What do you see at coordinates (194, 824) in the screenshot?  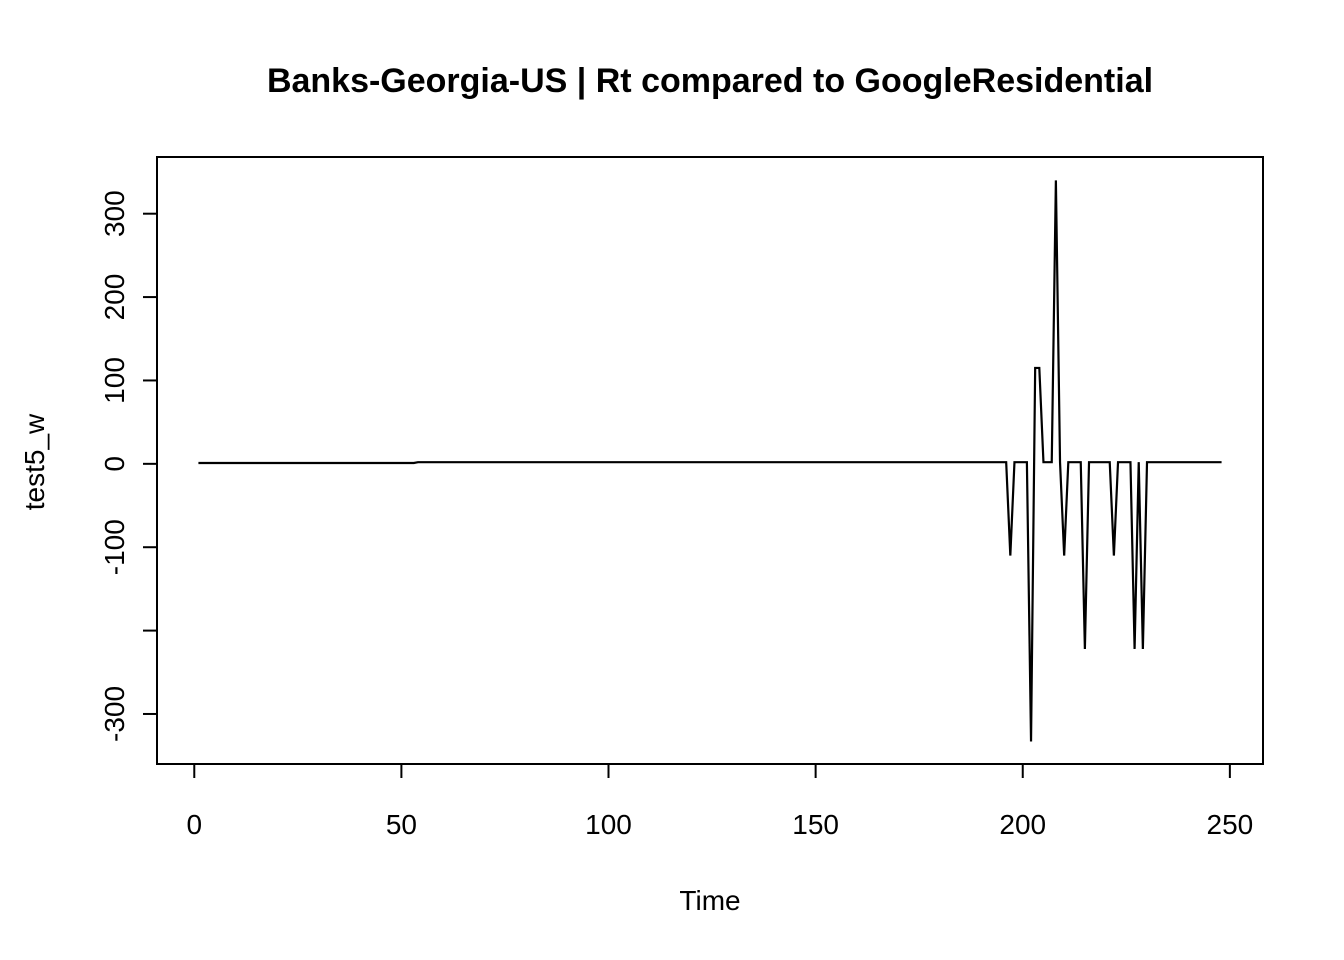 I see `x-tick-label: 0` at bounding box center [194, 824].